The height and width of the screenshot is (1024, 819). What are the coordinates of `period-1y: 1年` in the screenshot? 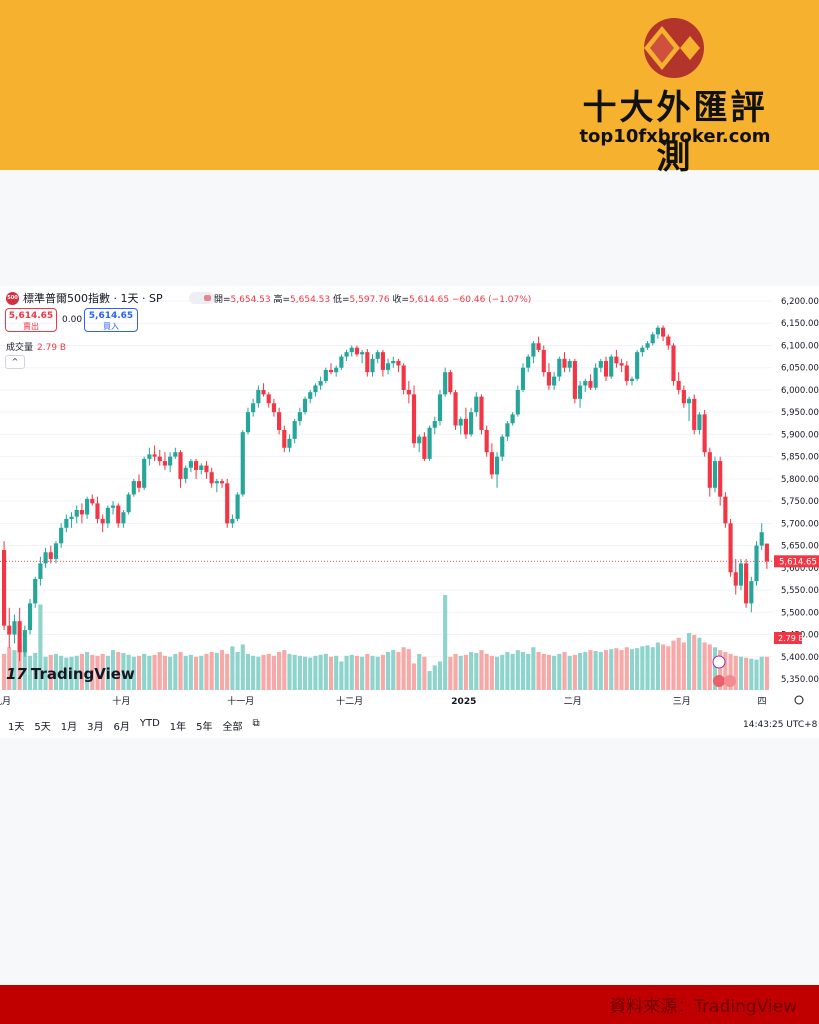 It's located at (178, 727).